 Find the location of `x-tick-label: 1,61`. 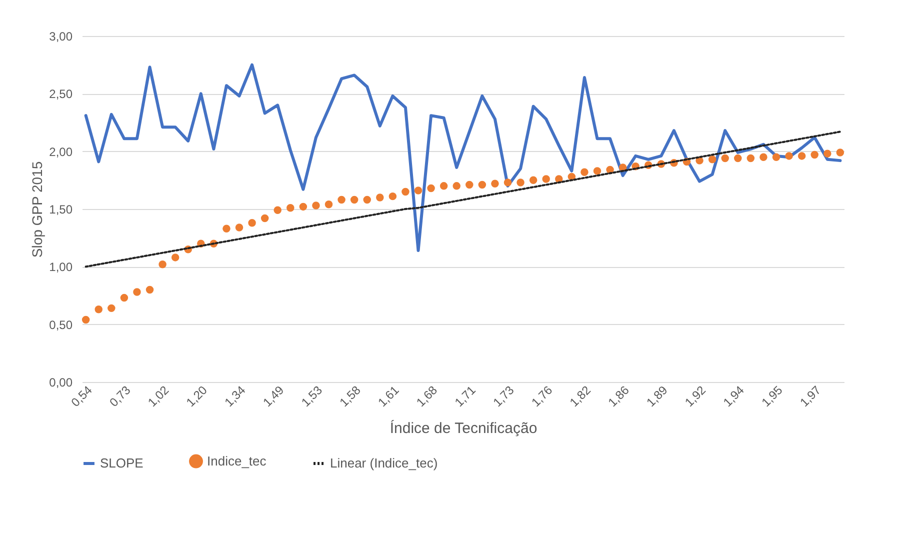

x-tick-label: 1,61 is located at coordinates (388, 396).